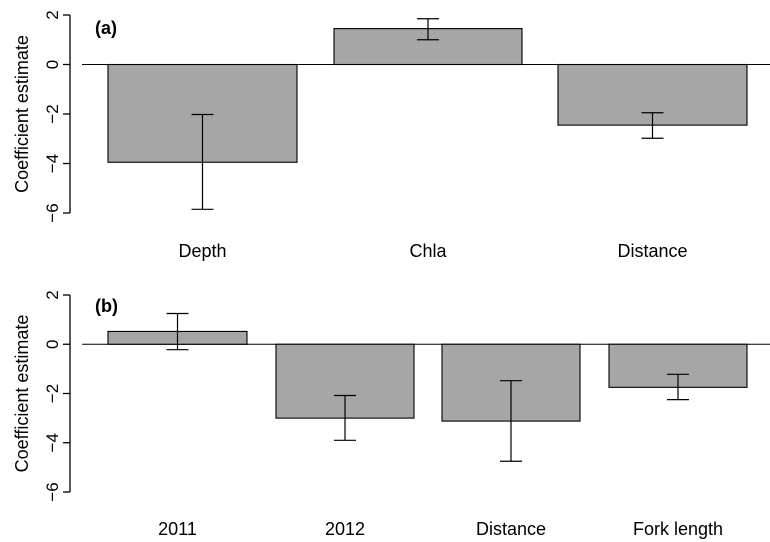 The width and height of the screenshot is (770, 542). What do you see at coordinates (52, 212) in the screenshot?
I see `panel-a-y-tick-label: −6` at bounding box center [52, 212].